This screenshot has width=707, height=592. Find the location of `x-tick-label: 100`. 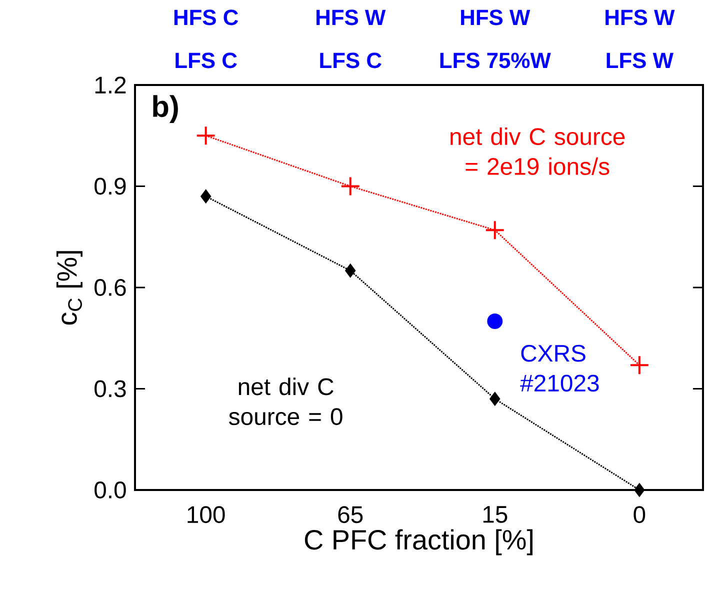

x-tick-label: 100 is located at coordinates (206, 515).